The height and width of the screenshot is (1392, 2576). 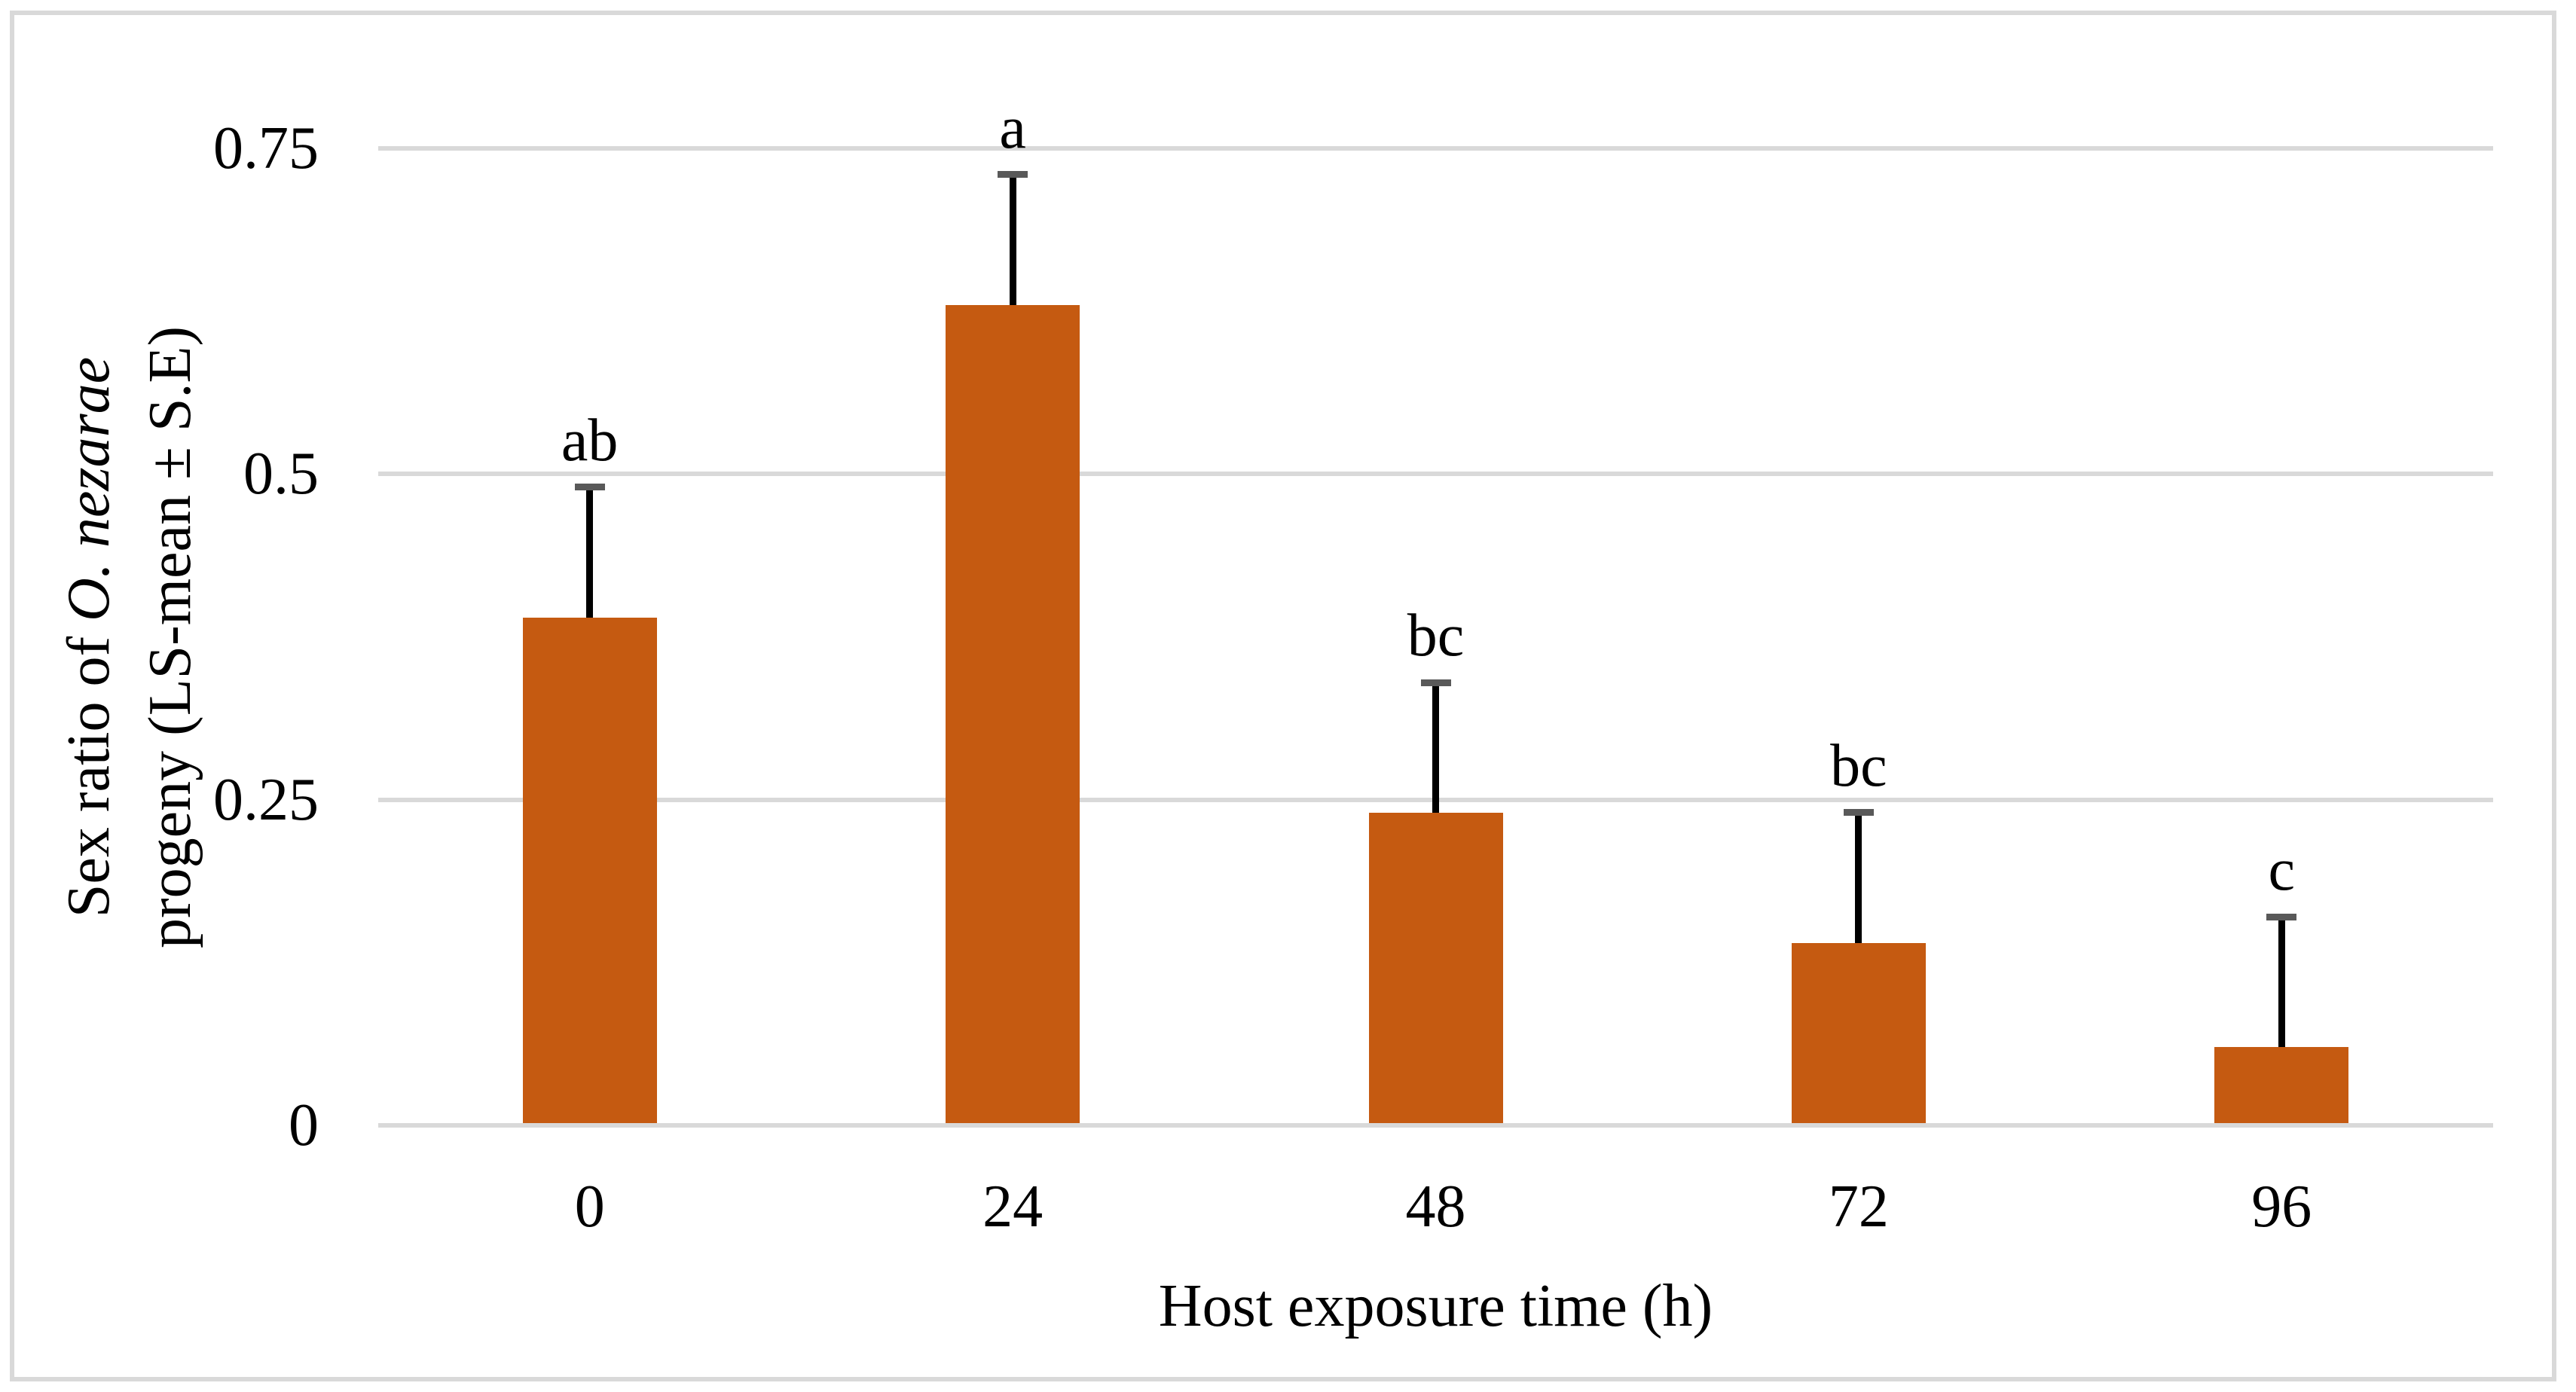 What do you see at coordinates (1858, 1207) in the screenshot?
I see `x-tick-label: 72` at bounding box center [1858, 1207].